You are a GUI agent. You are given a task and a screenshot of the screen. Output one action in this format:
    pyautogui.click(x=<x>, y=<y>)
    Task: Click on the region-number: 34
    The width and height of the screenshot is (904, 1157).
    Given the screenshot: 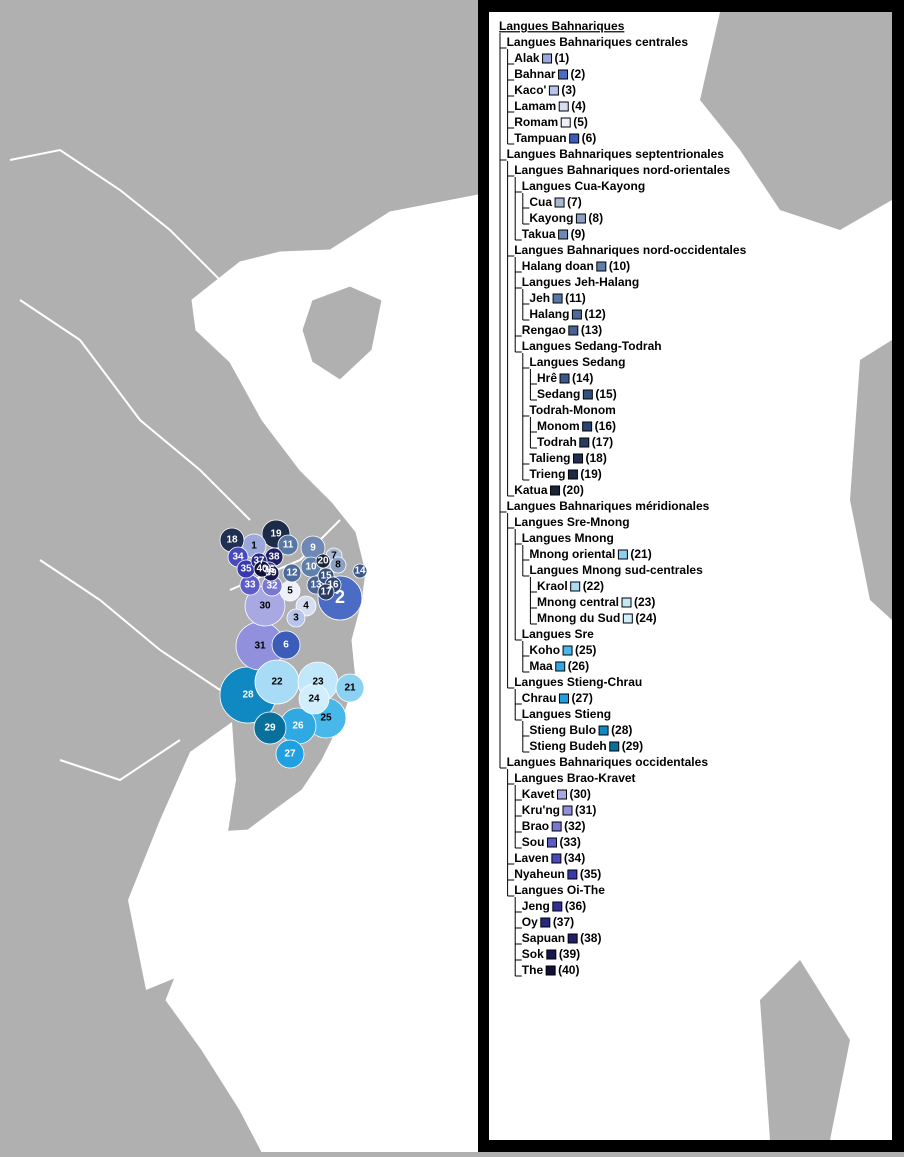 What is the action you would take?
    pyautogui.click(x=238, y=557)
    